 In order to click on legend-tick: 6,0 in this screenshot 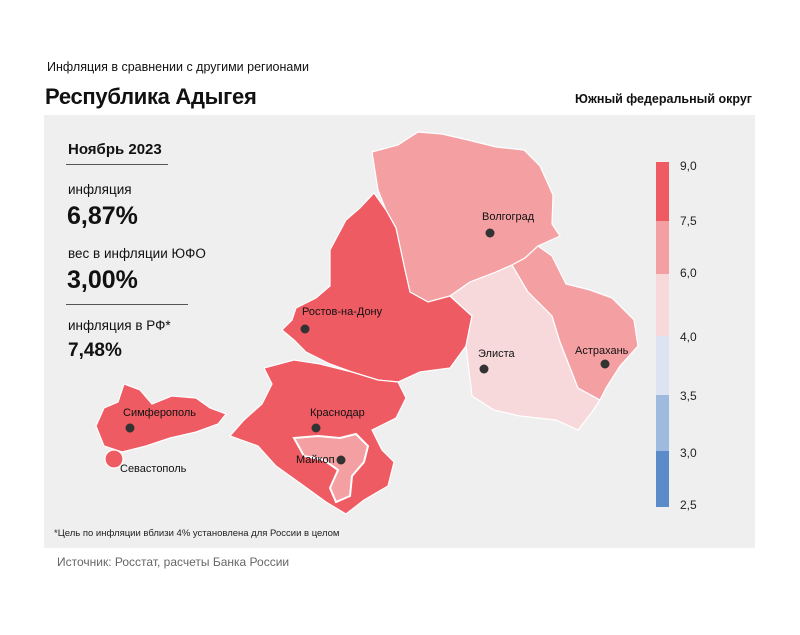, I will do `click(688, 273)`.